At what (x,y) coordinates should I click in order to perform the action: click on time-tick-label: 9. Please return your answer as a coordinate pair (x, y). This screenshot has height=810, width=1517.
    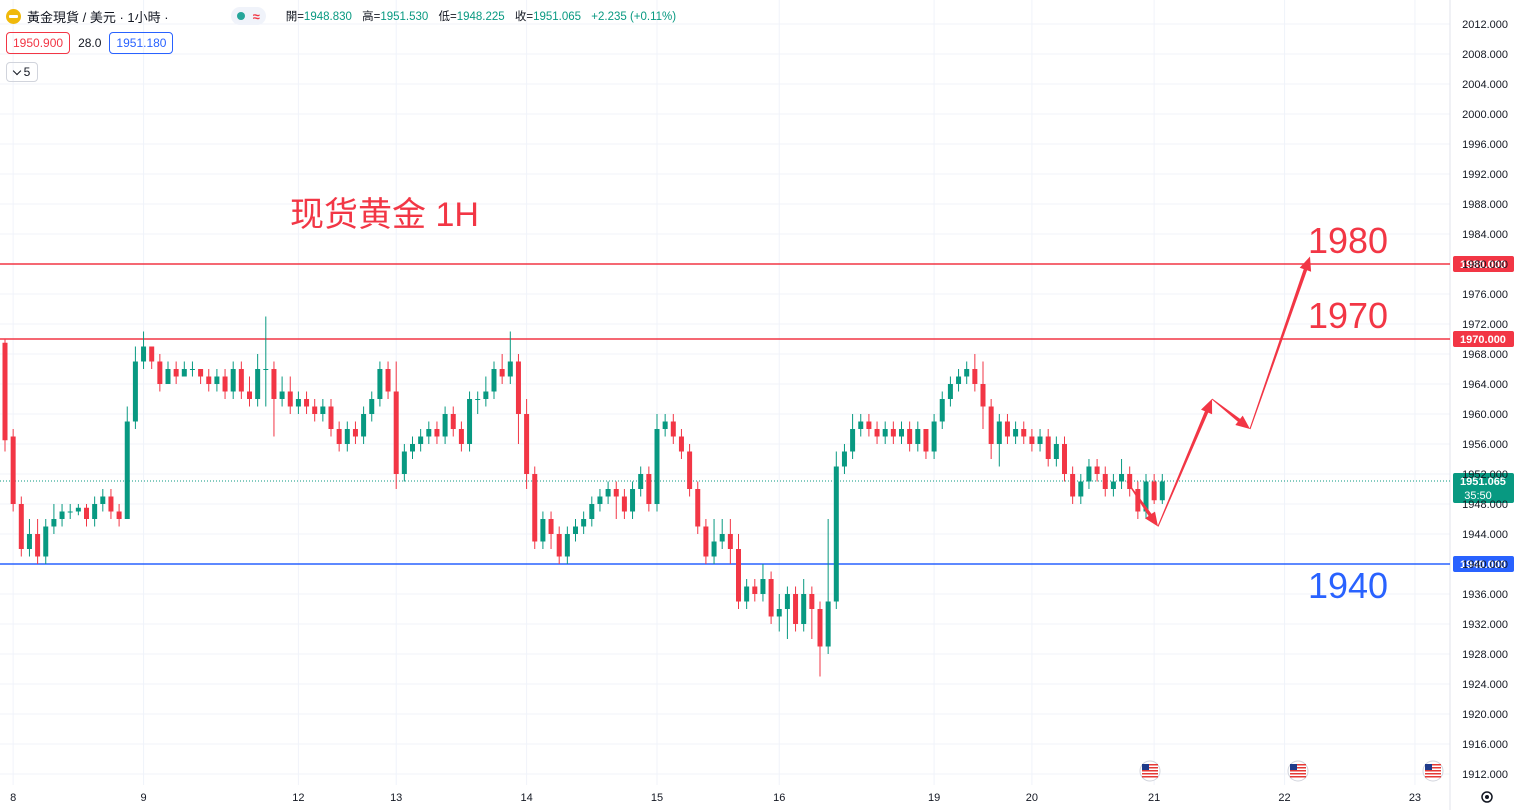
    Looking at the image, I should click on (143, 798).